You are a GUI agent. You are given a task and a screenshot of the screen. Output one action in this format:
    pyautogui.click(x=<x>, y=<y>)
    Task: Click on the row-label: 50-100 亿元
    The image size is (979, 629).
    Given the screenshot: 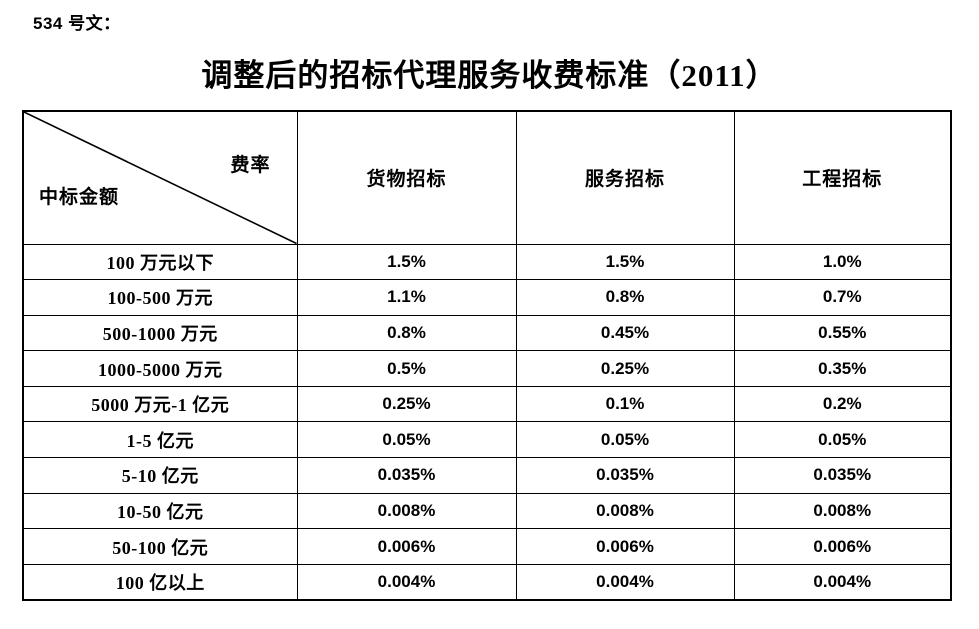 What is the action you would take?
    pyautogui.click(x=160, y=546)
    